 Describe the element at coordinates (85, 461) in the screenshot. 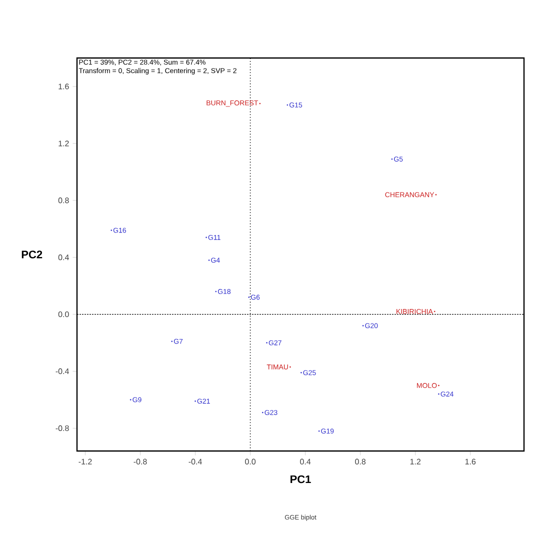

I see `x-tick-label: -1.2` at that location.